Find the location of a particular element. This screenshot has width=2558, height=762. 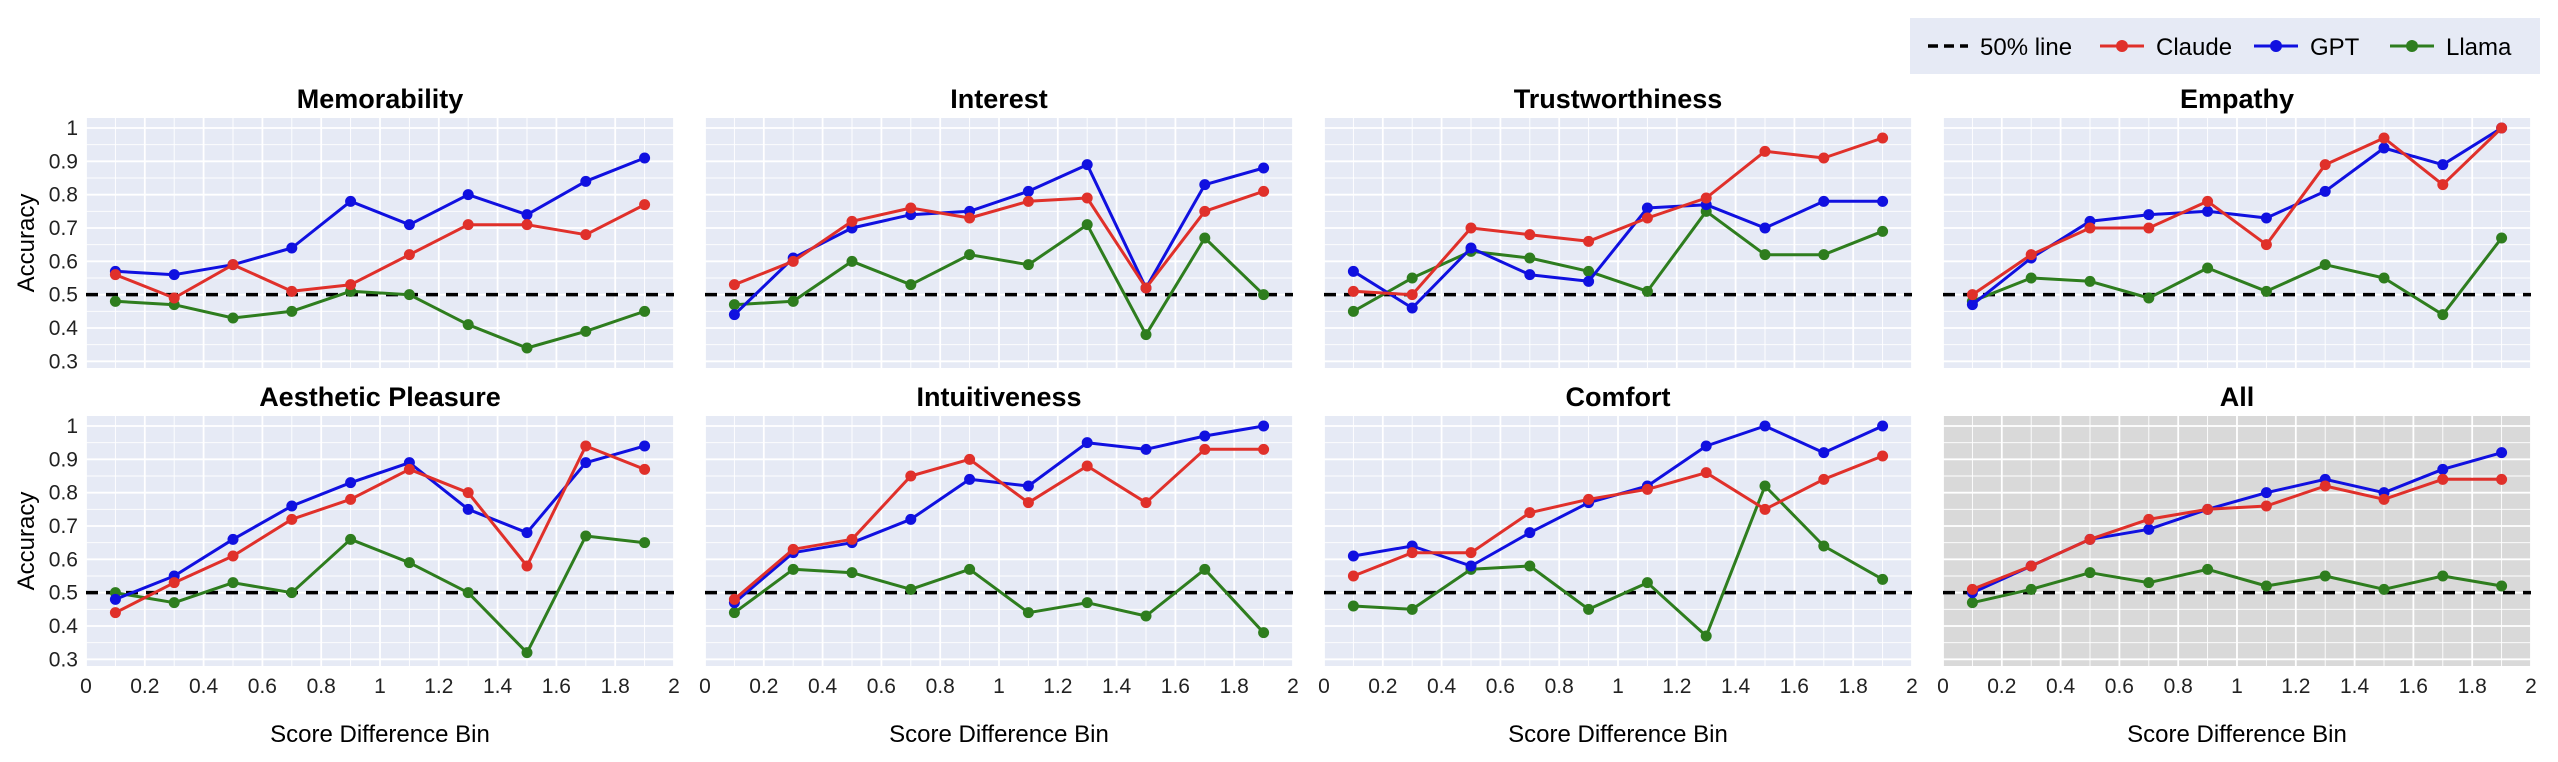

y-axis-label: Accuracy is located at coordinates (26, 243).